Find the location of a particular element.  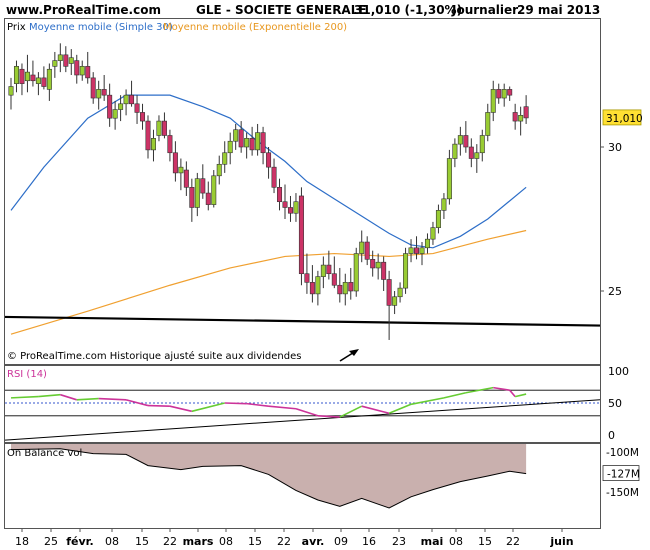

price-tick-label: 30 is located at coordinates (615, 147).